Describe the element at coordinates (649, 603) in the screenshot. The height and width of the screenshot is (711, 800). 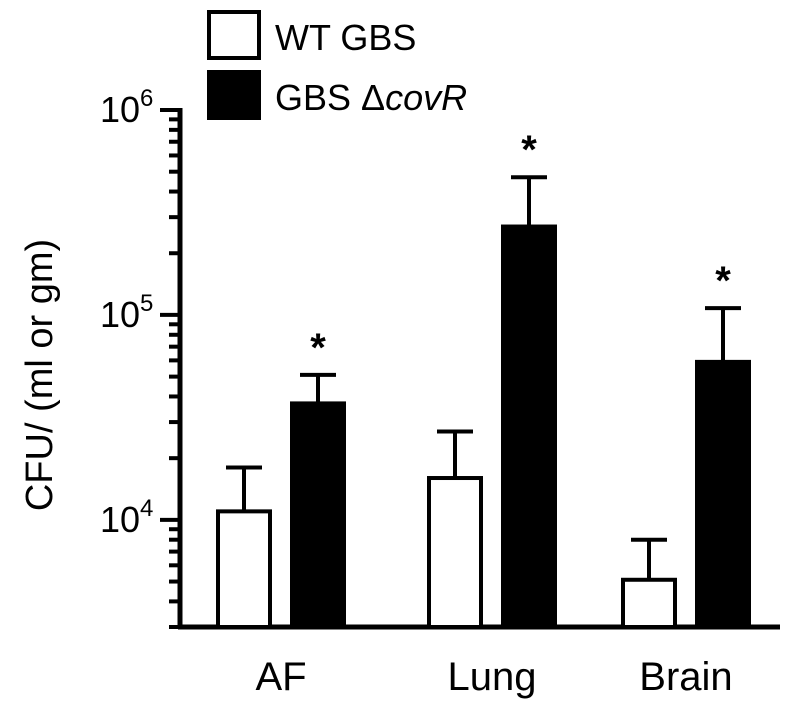
I see `bar-wt-brain` at that location.